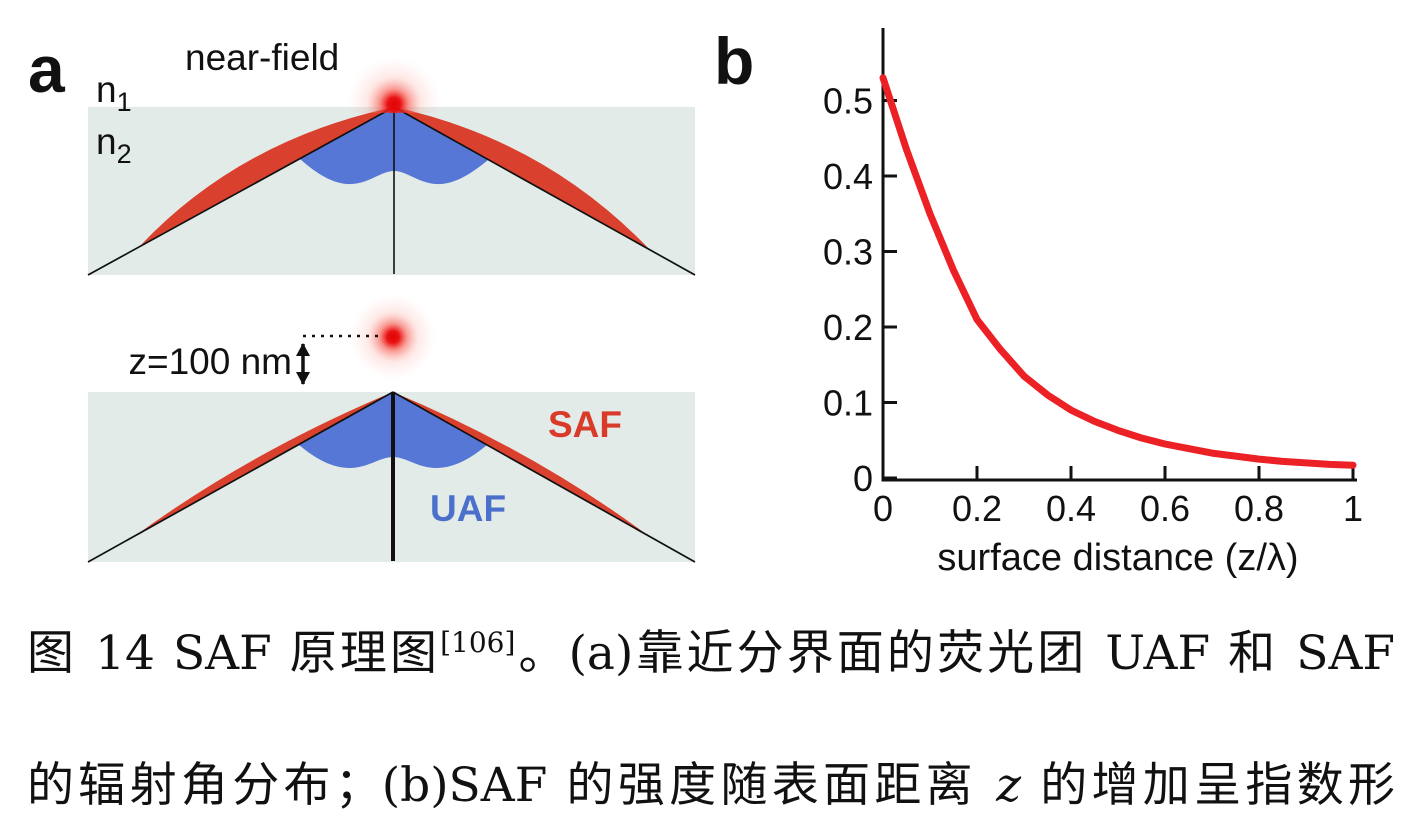  What do you see at coordinates (1071, 508) in the screenshot?
I see `x-tick-label: 0.4` at bounding box center [1071, 508].